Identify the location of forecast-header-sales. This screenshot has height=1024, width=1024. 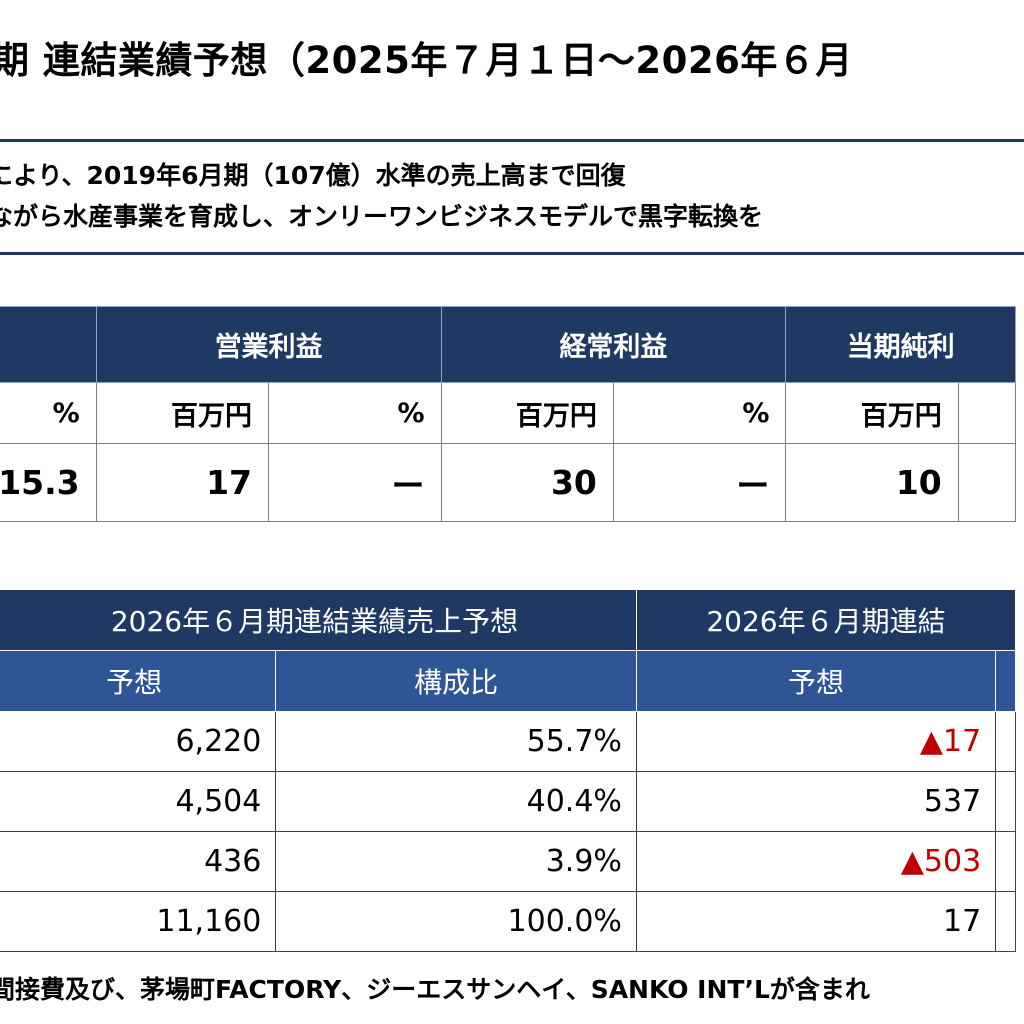
(48, 344).